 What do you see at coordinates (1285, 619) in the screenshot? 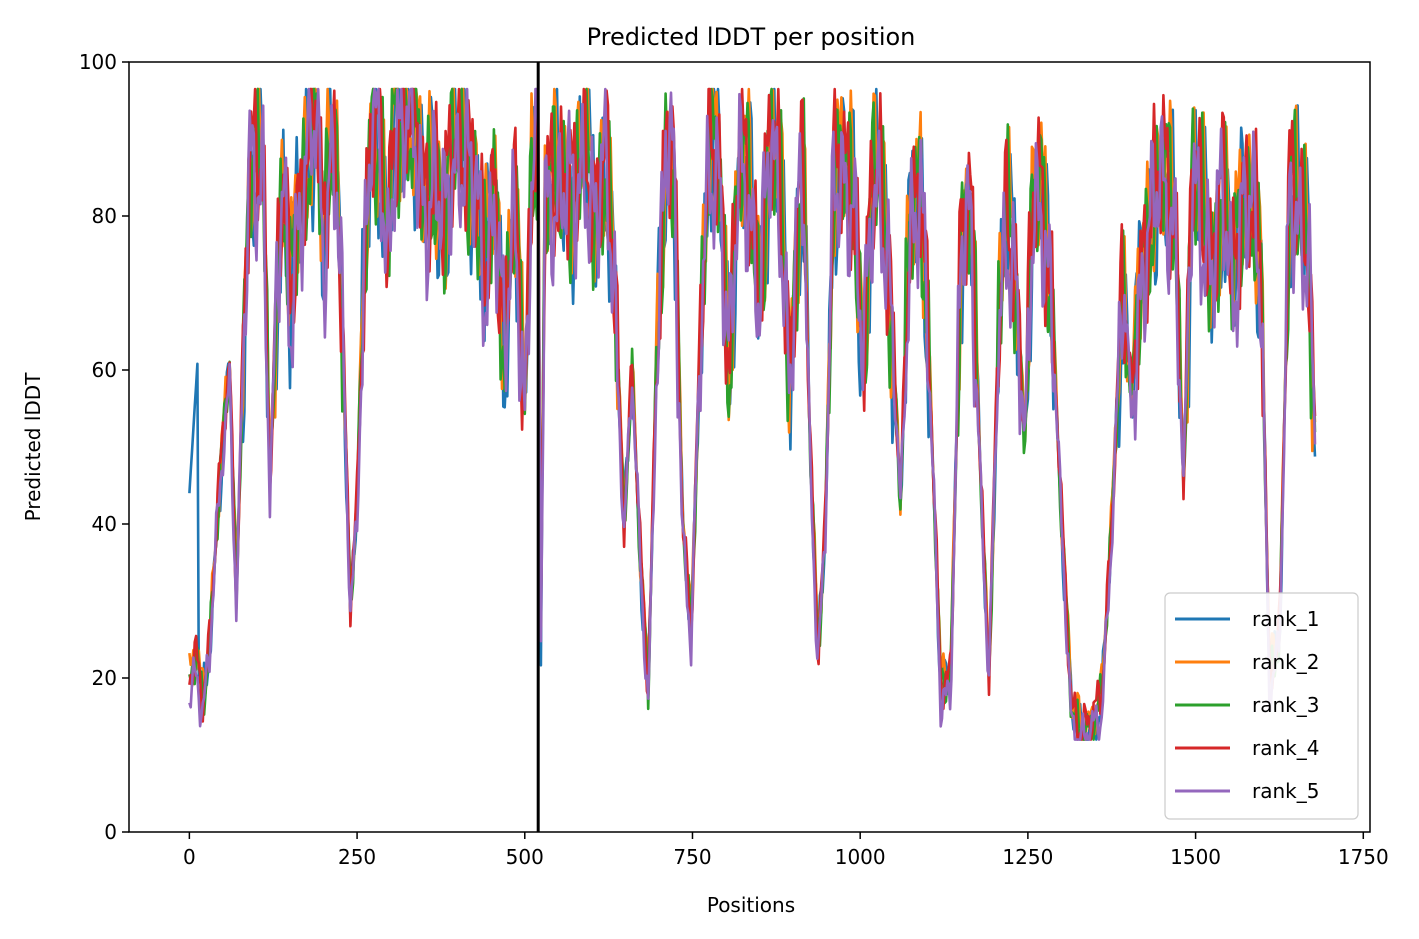
I see `legend-label-rank-1: rank_1` at bounding box center [1285, 619].